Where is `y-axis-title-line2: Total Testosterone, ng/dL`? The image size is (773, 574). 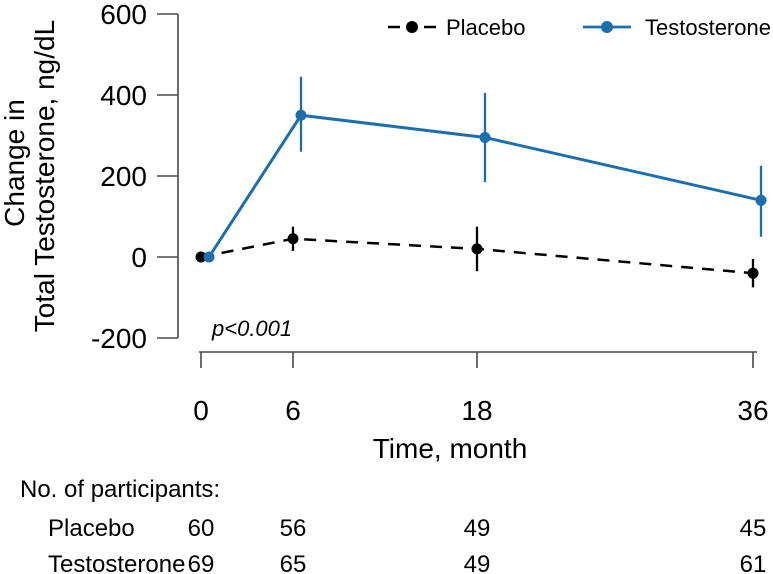
y-axis-title-line2: Total Testosterone, ng/dL is located at coordinates (44, 176).